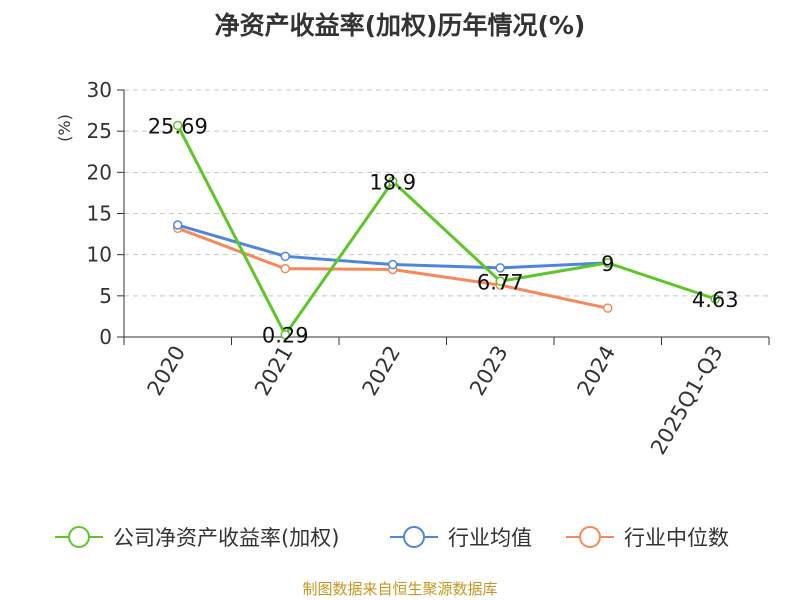 Image resolution: width=800 pixels, height=600 pixels. I want to click on y-tick-label: 30, so click(99, 90).